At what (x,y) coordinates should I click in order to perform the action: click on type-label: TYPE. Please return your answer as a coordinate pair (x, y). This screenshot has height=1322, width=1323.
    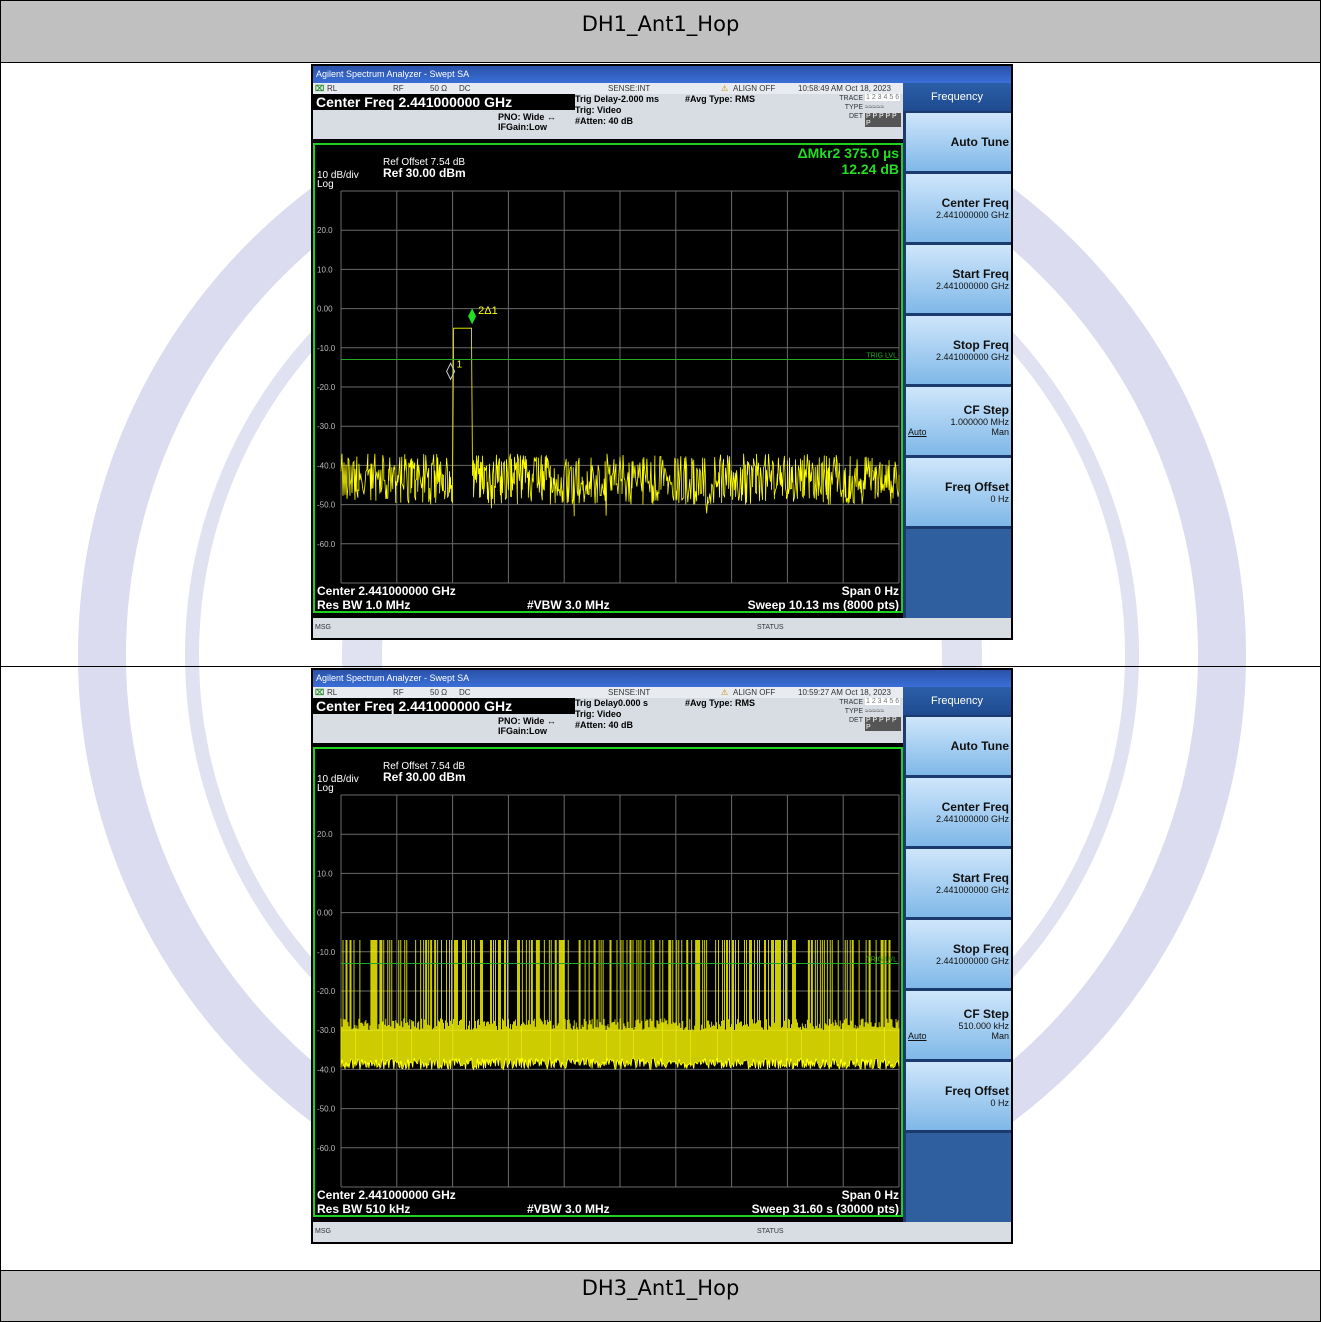
    Looking at the image, I should click on (853, 107).